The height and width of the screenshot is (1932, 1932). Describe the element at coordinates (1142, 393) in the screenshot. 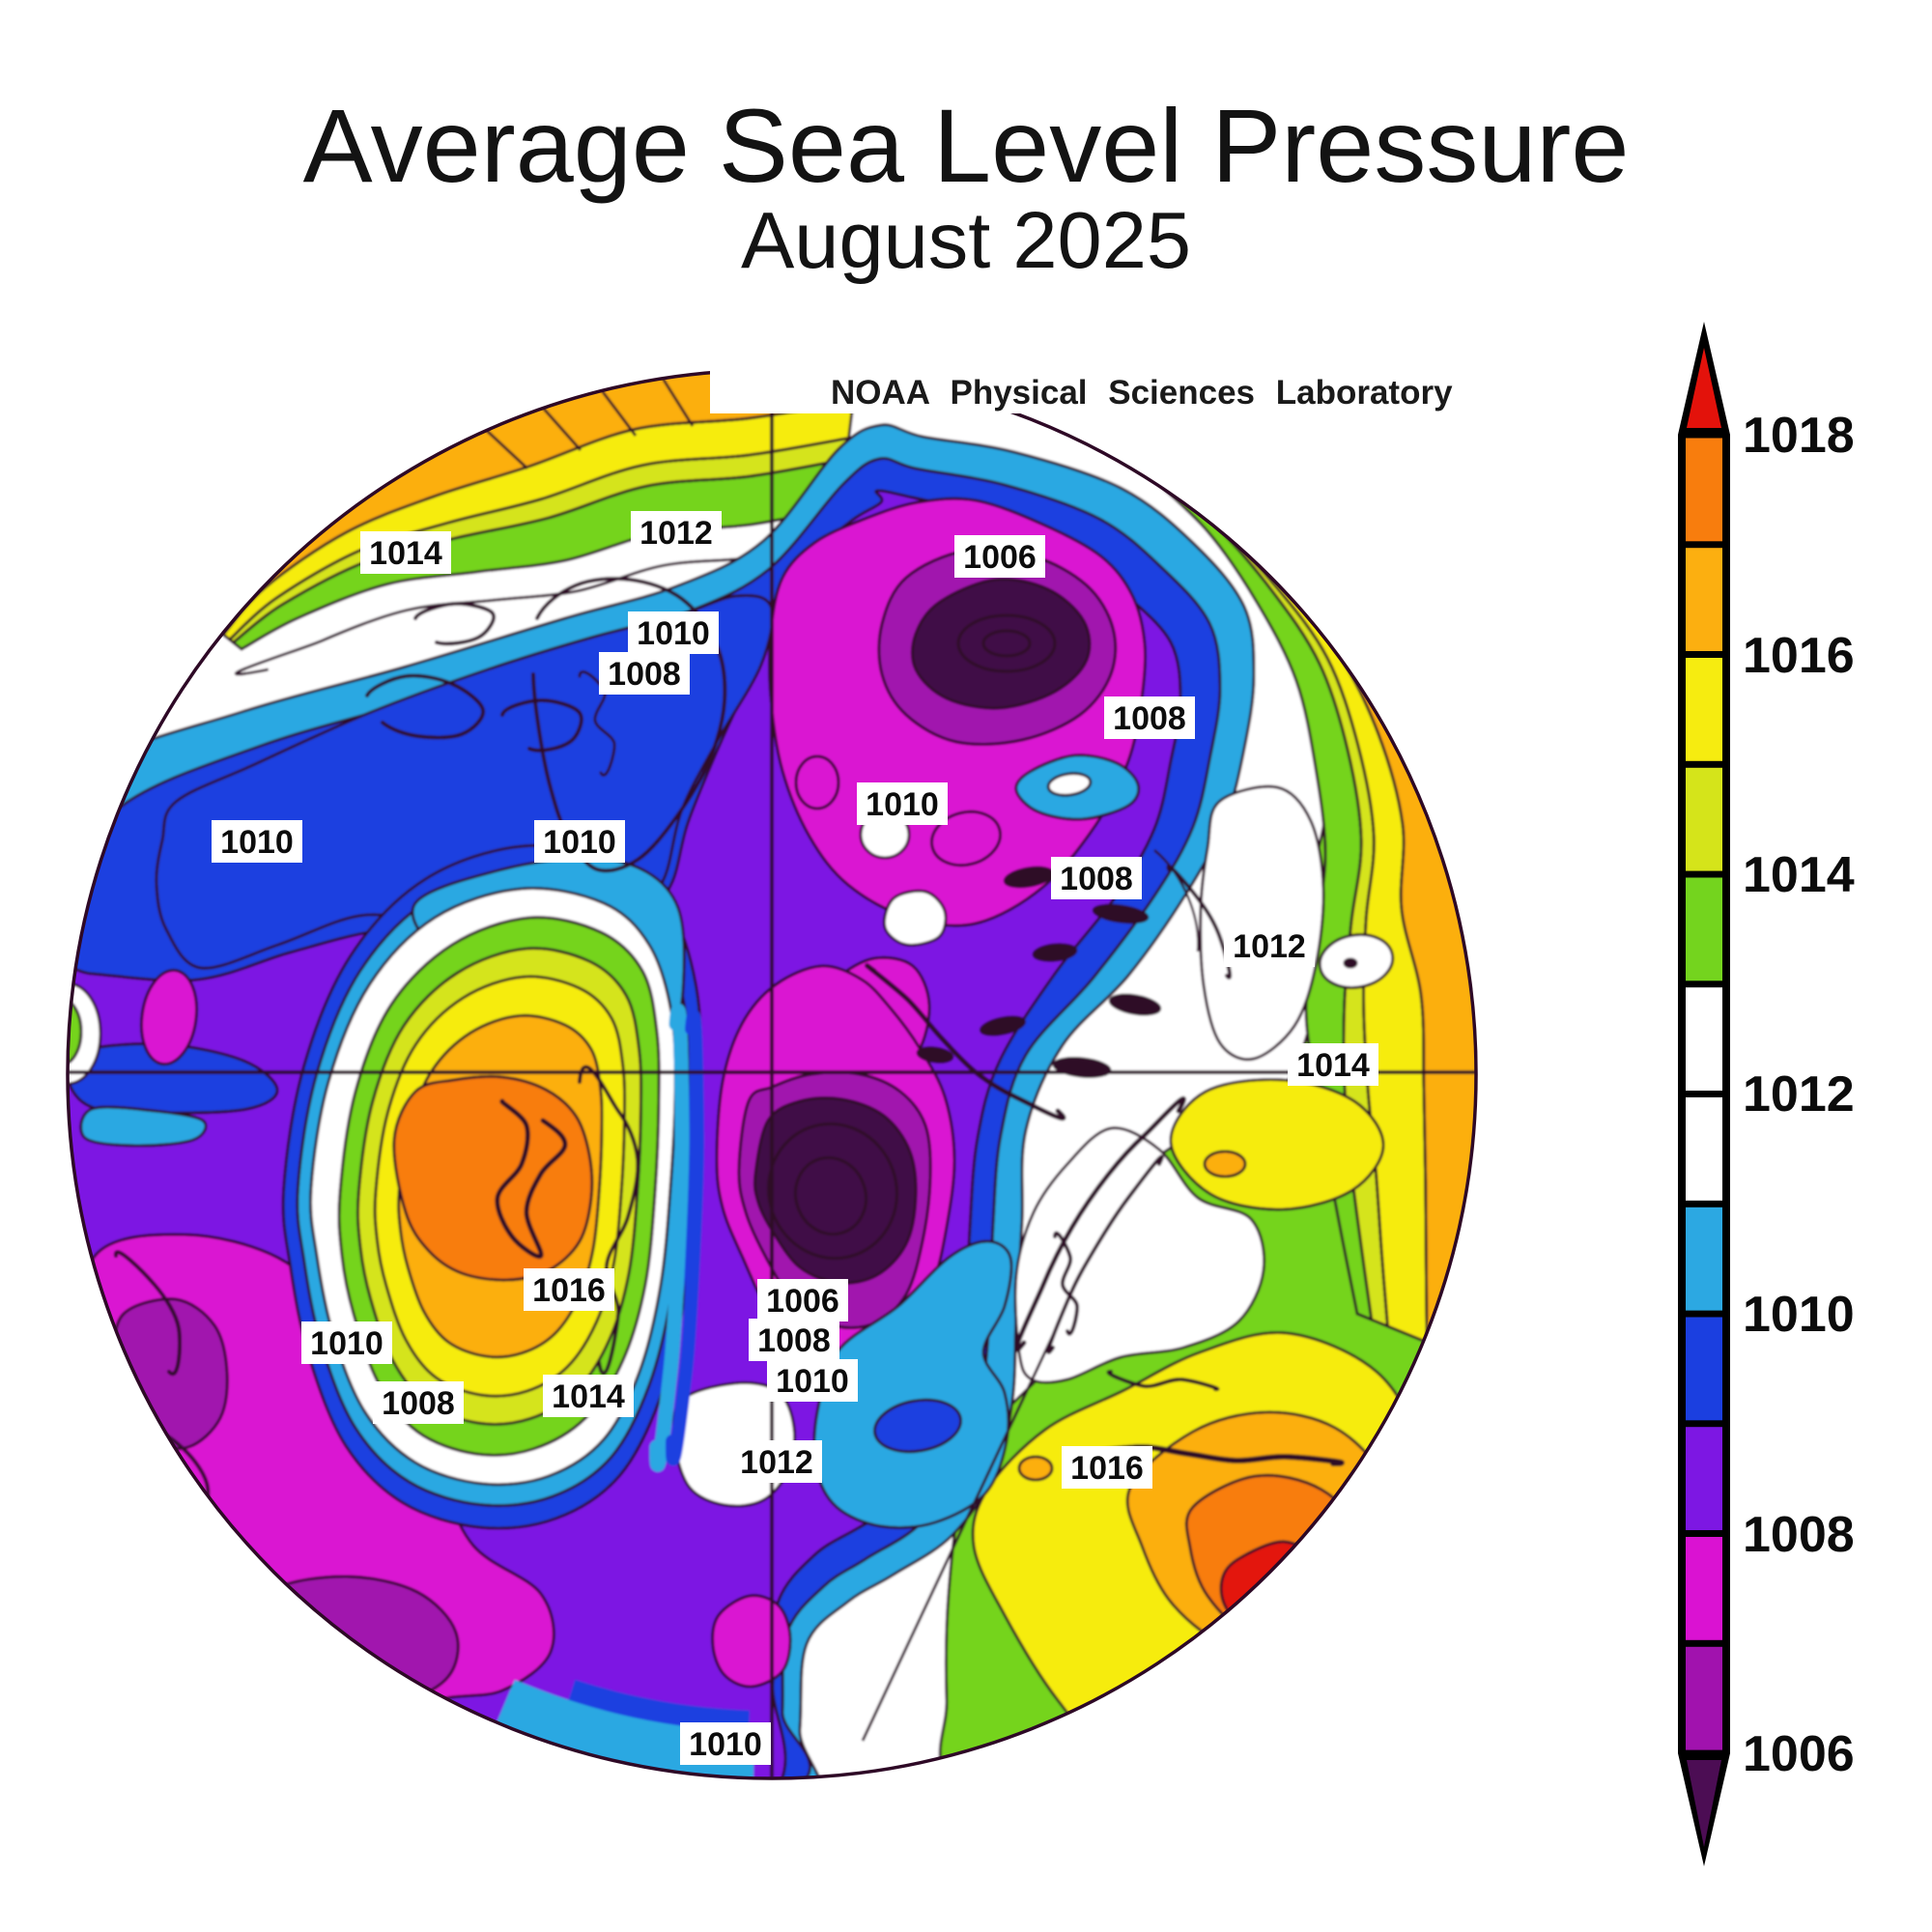

I see `svg-text:NOAA Physical Sciences Laborat: NOAA Physical Sciences Laboratory` at that location.